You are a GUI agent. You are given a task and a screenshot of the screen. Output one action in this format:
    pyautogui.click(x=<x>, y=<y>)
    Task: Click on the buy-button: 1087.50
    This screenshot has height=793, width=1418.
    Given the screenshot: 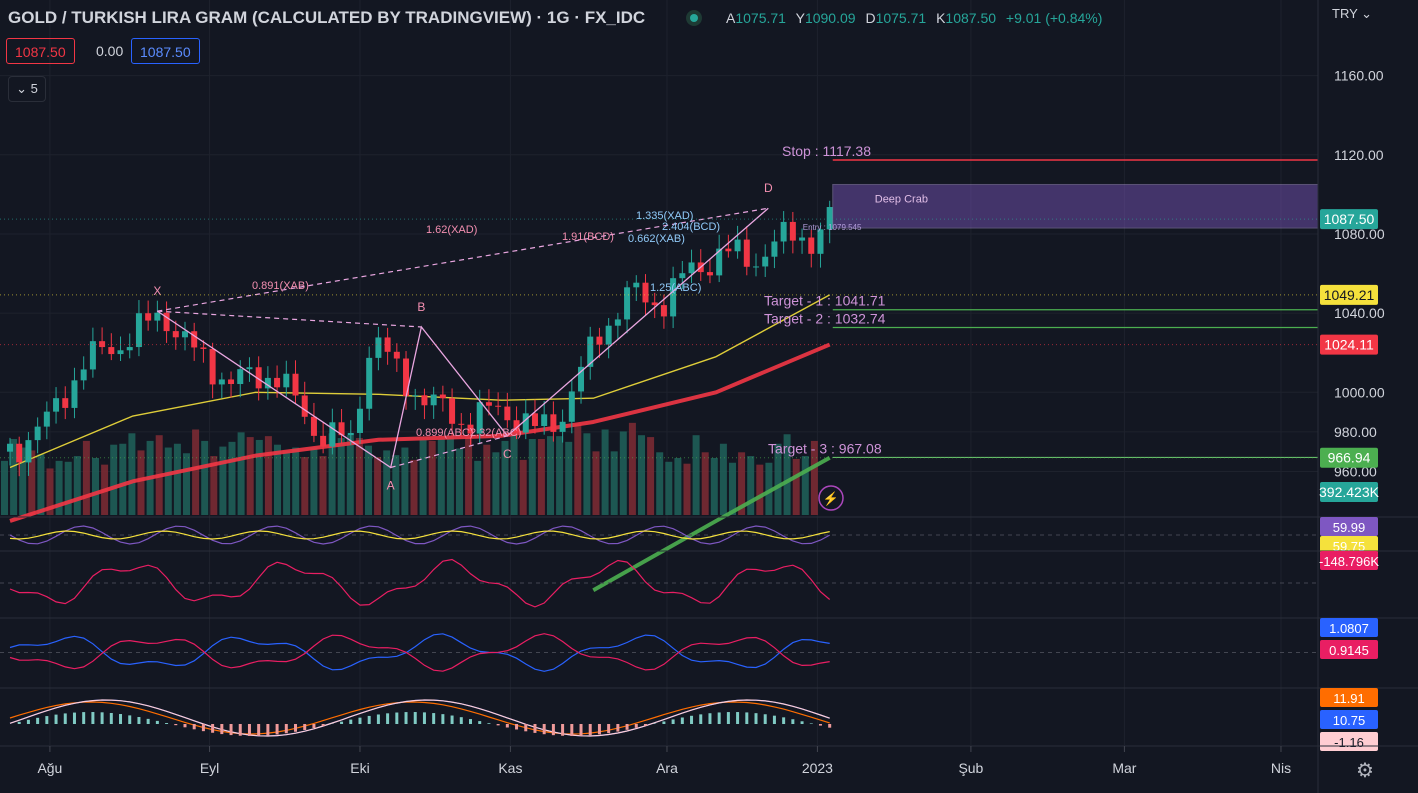 What is the action you would take?
    pyautogui.click(x=165, y=51)
    